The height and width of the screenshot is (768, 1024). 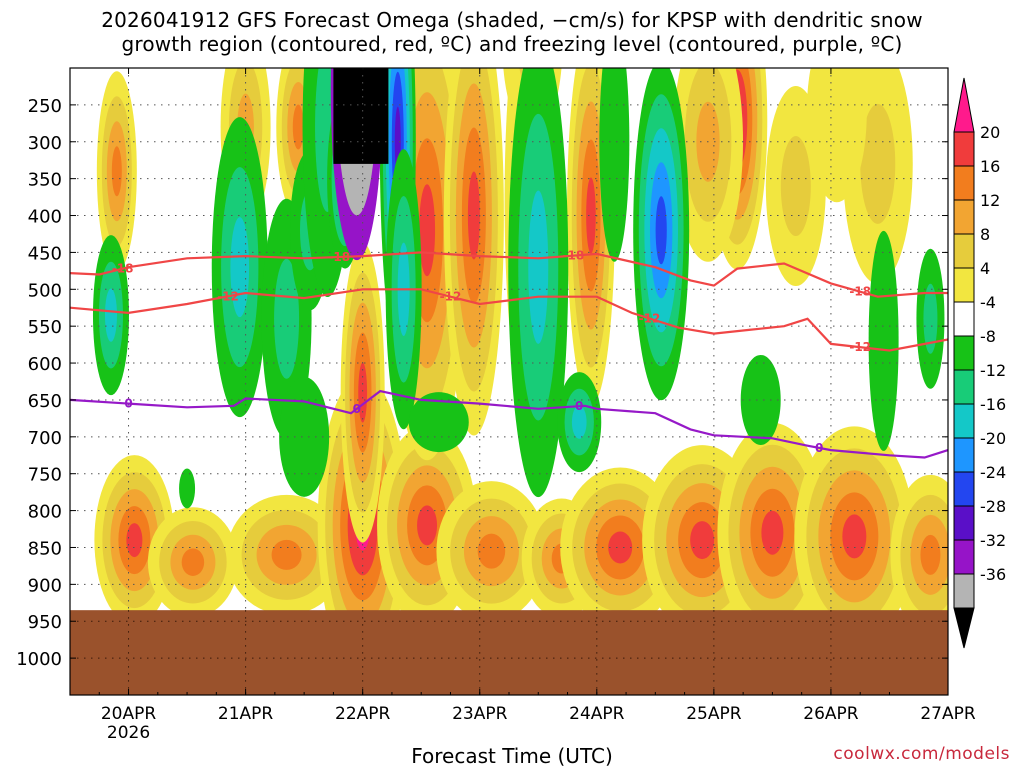 What do you see at coordinates (993, 506) in the screenshot?
I see `colorbar-tick-label: -28` at bounding box center [993, 506].